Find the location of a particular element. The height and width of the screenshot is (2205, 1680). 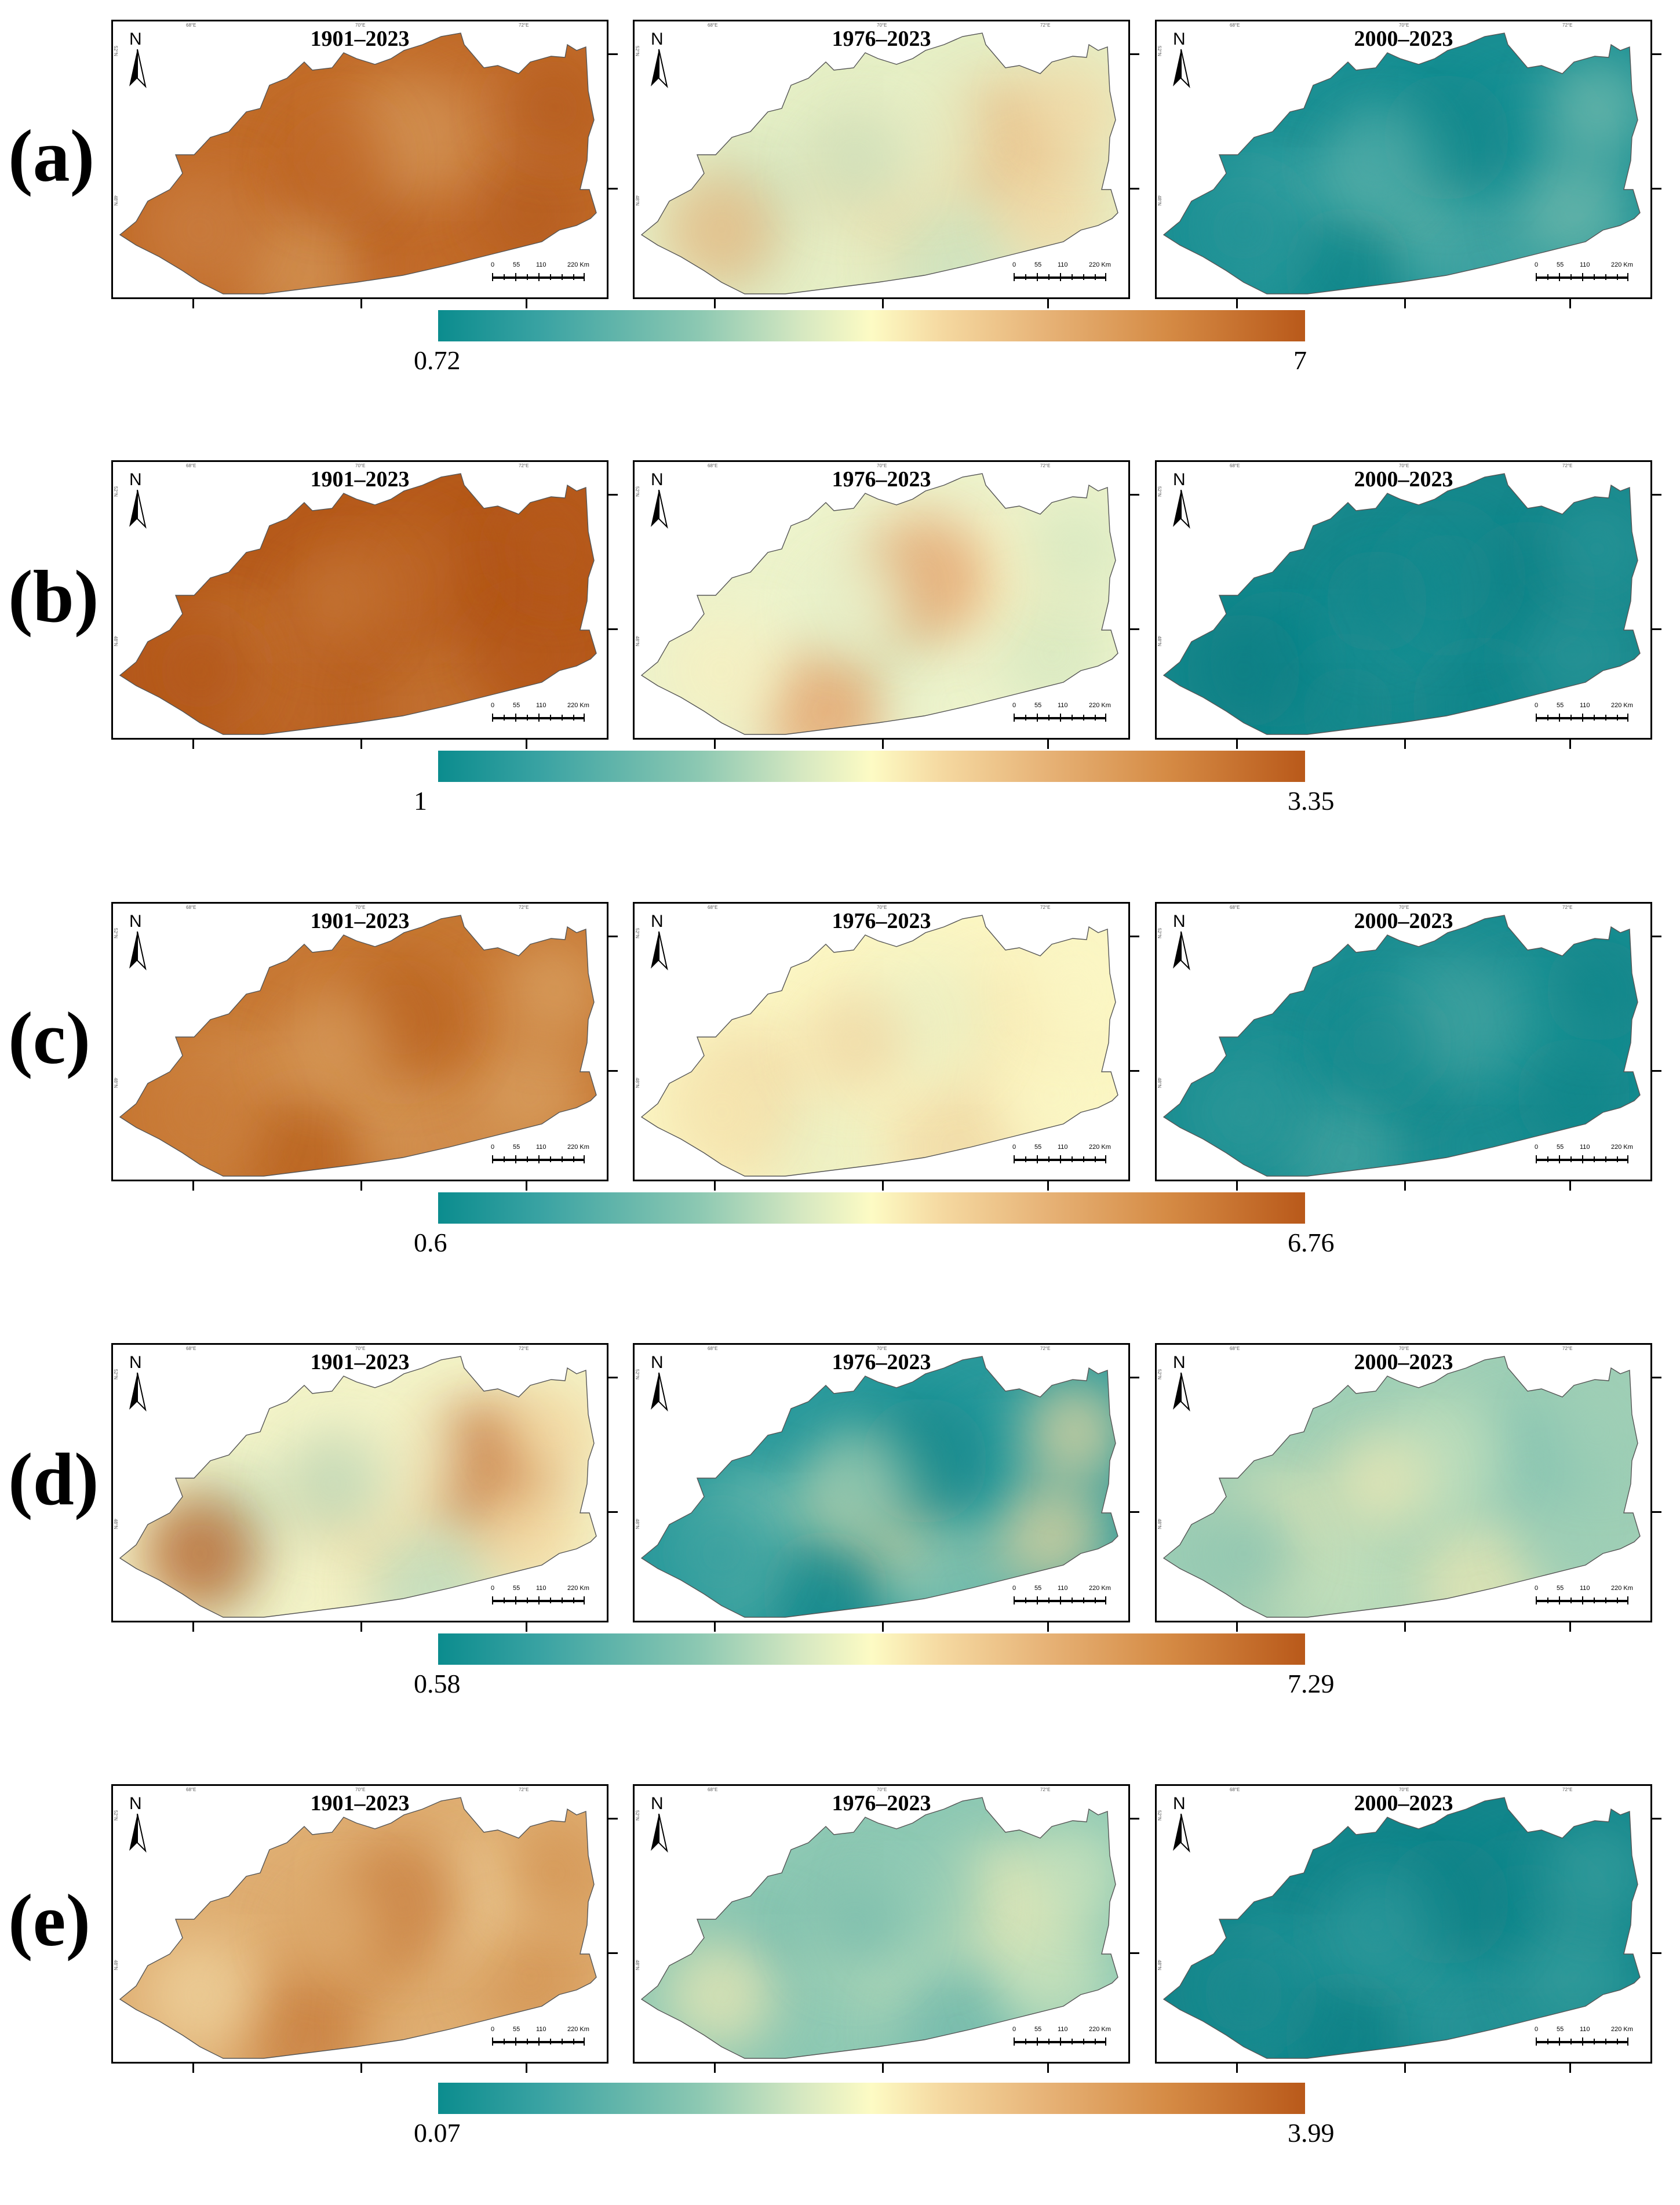

colorbar-max-label: 7 is located at coordinates (1300, 360).